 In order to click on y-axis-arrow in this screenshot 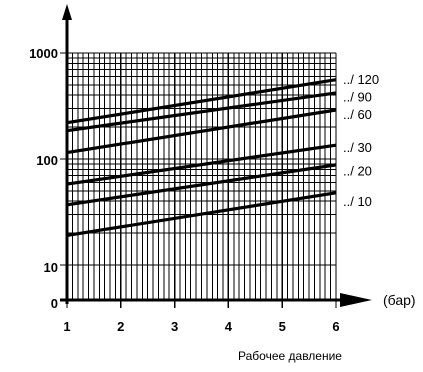, I will do `click(67, 12)`.